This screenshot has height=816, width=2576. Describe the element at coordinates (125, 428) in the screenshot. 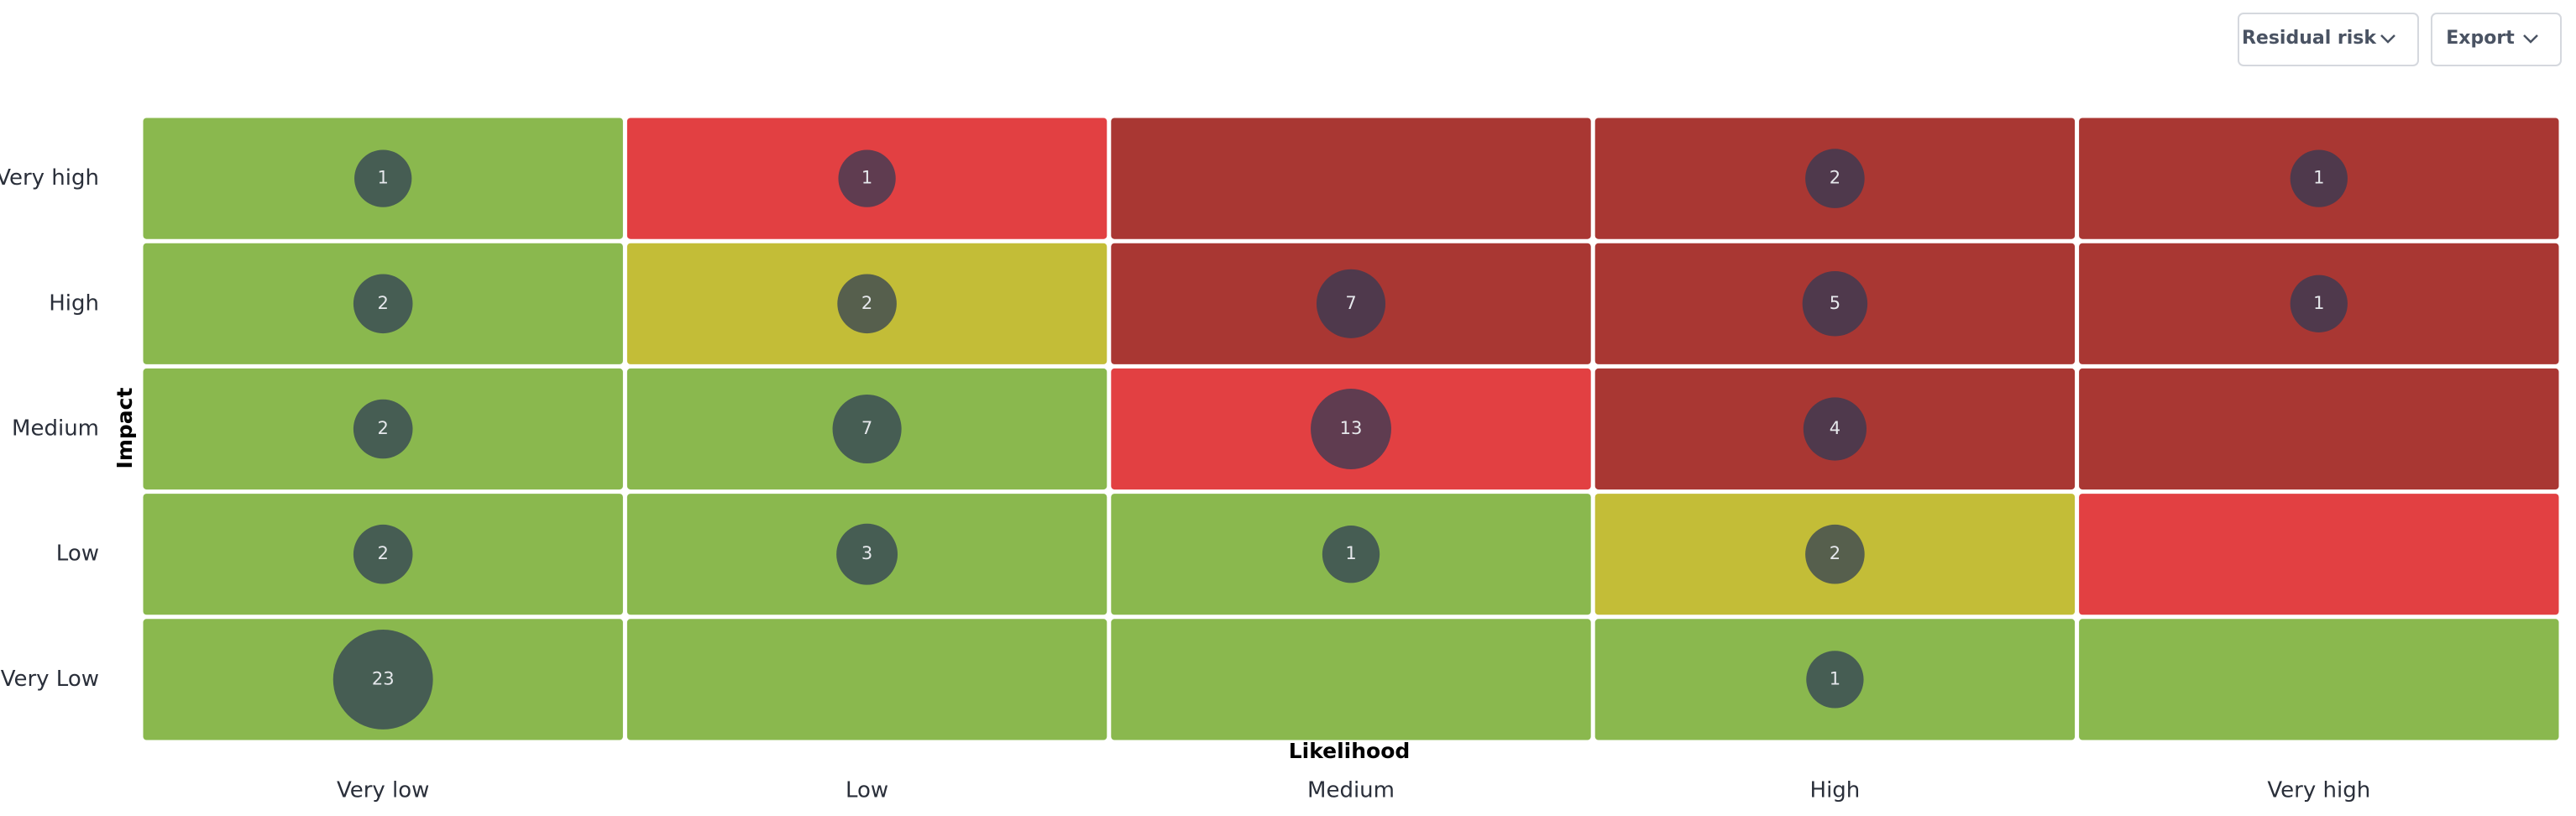

I see `y-axis-title: Impact` at that location.